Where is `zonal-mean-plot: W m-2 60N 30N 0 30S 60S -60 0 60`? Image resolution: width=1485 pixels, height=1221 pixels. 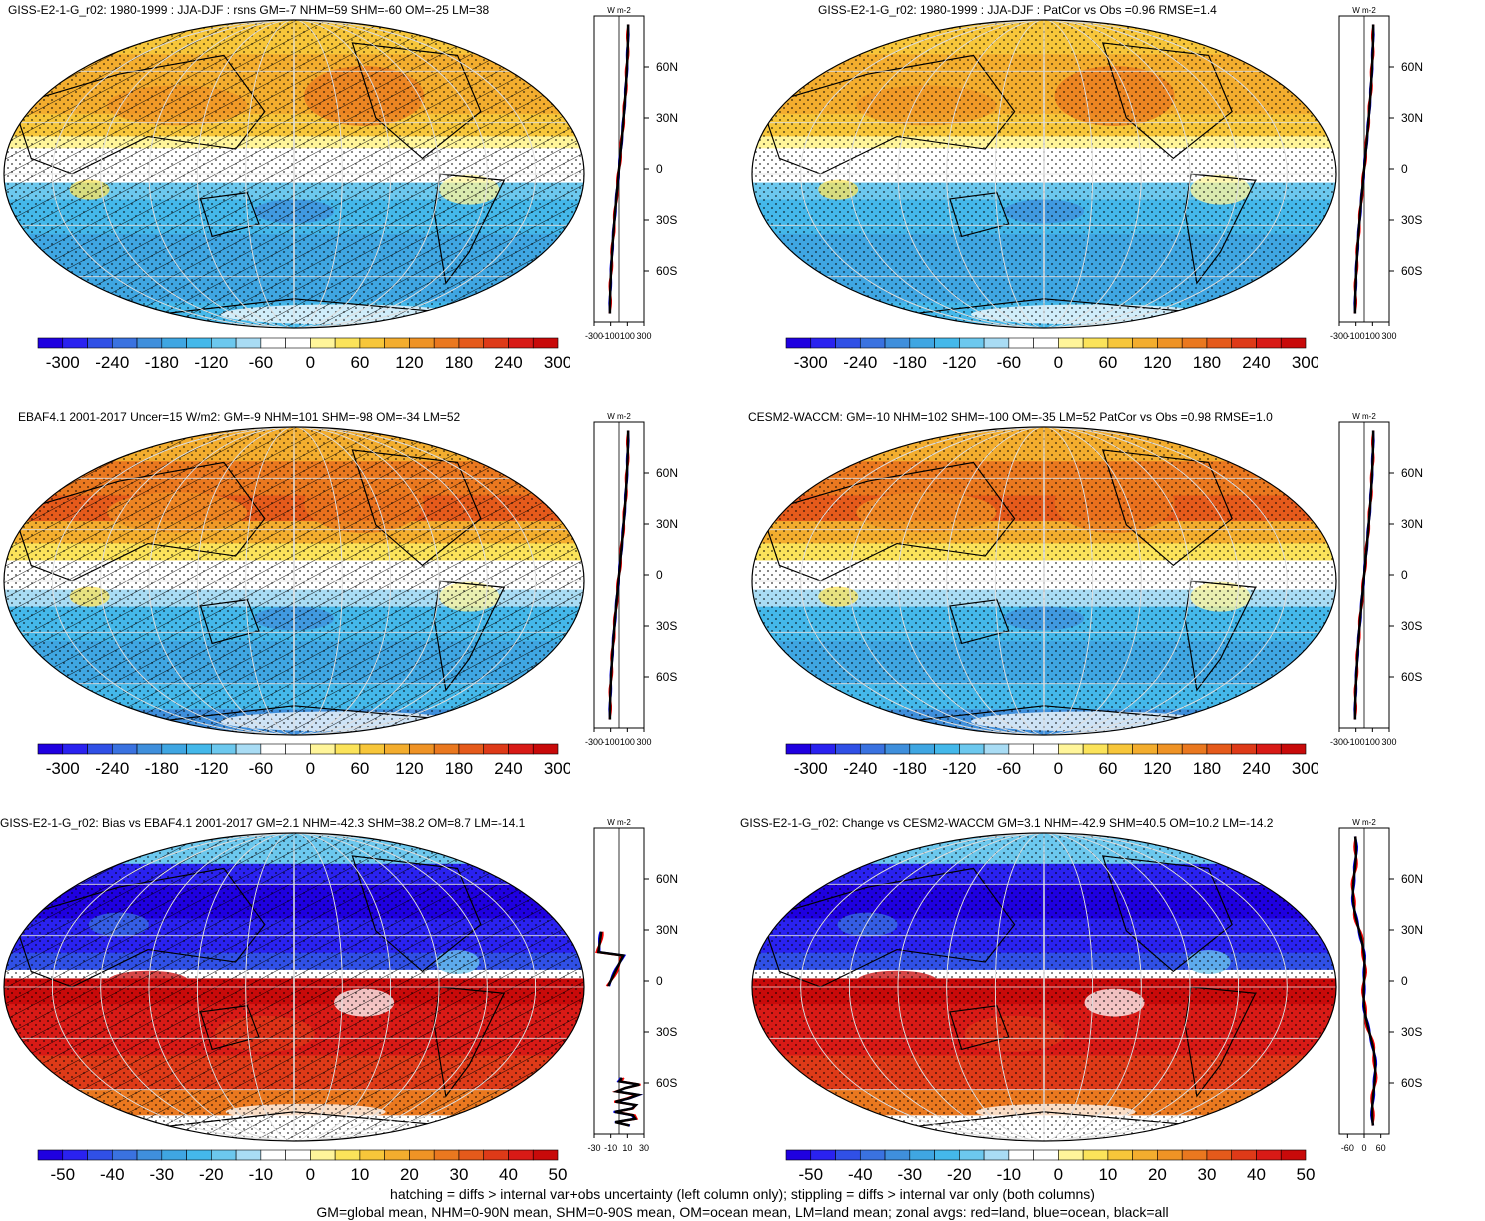 zonal-mean-plot: W m-2 60N 30N 0 30S 60S -60 0 60 is located at coordinates (1380, 985).